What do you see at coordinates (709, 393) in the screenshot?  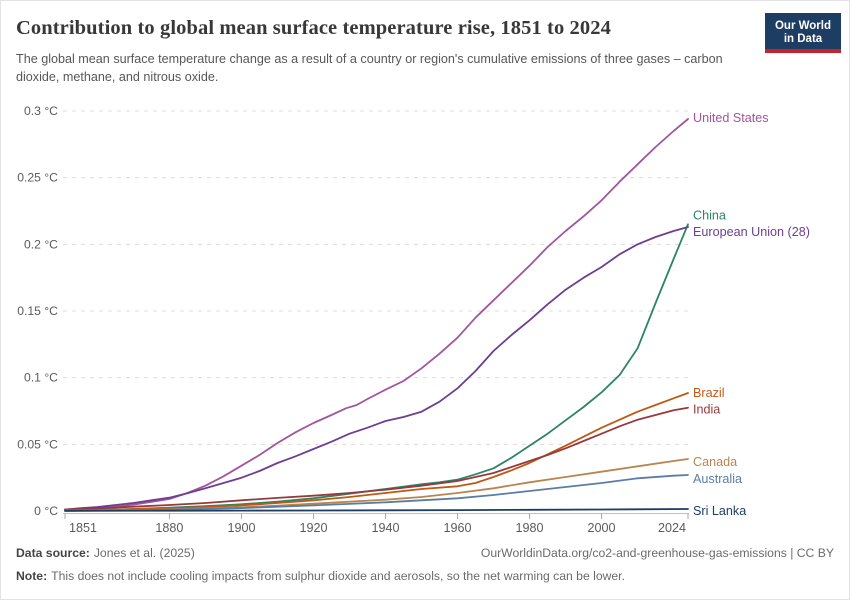 I see `series-label-brazil: Brazil` at bounding box center [709, 393].